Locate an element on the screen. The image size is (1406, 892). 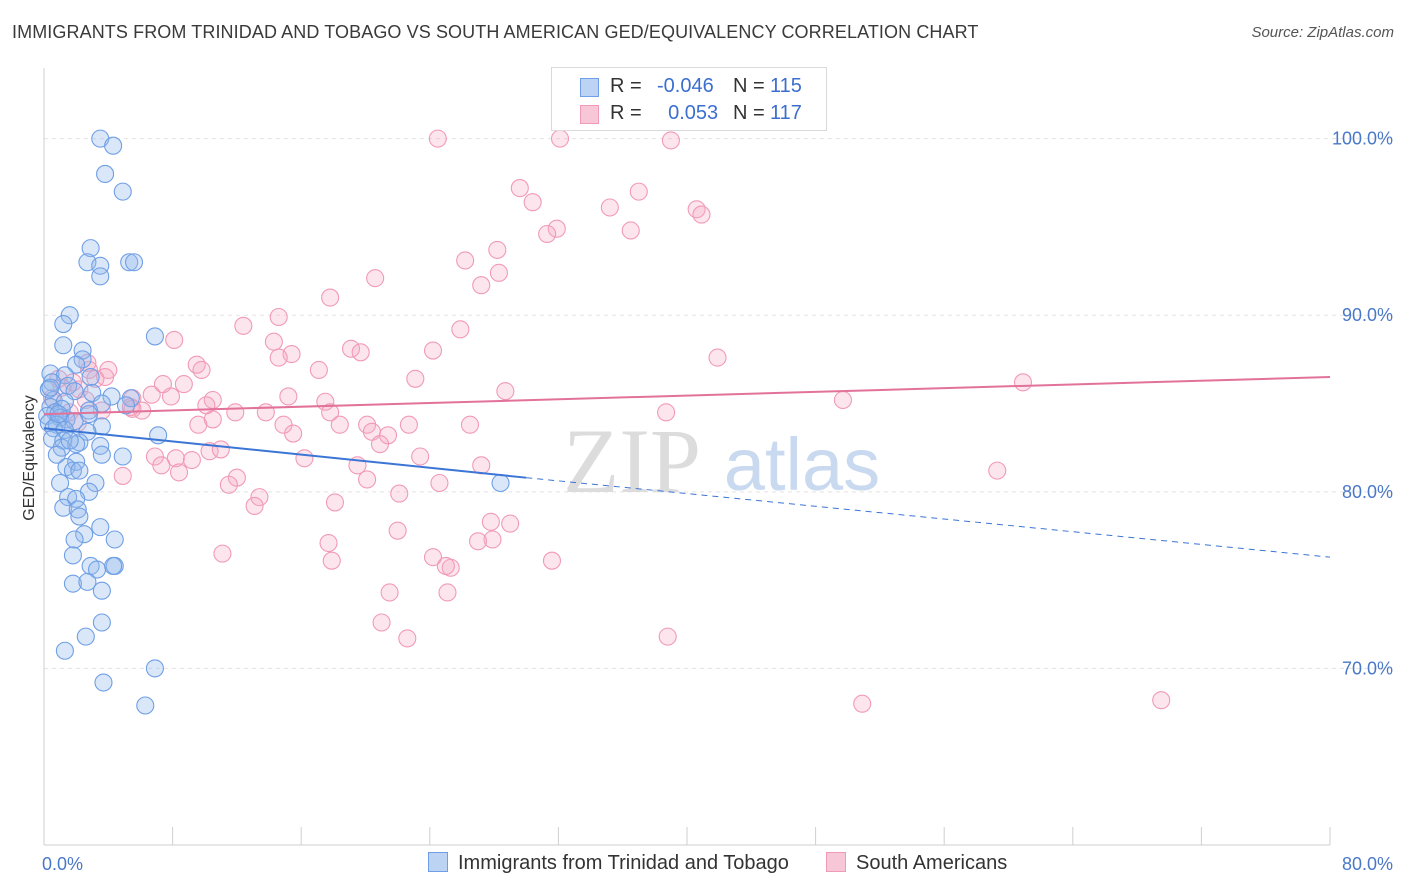
x-tick-labels: 0.0% 80.0% is located at coordinates (717, 864).